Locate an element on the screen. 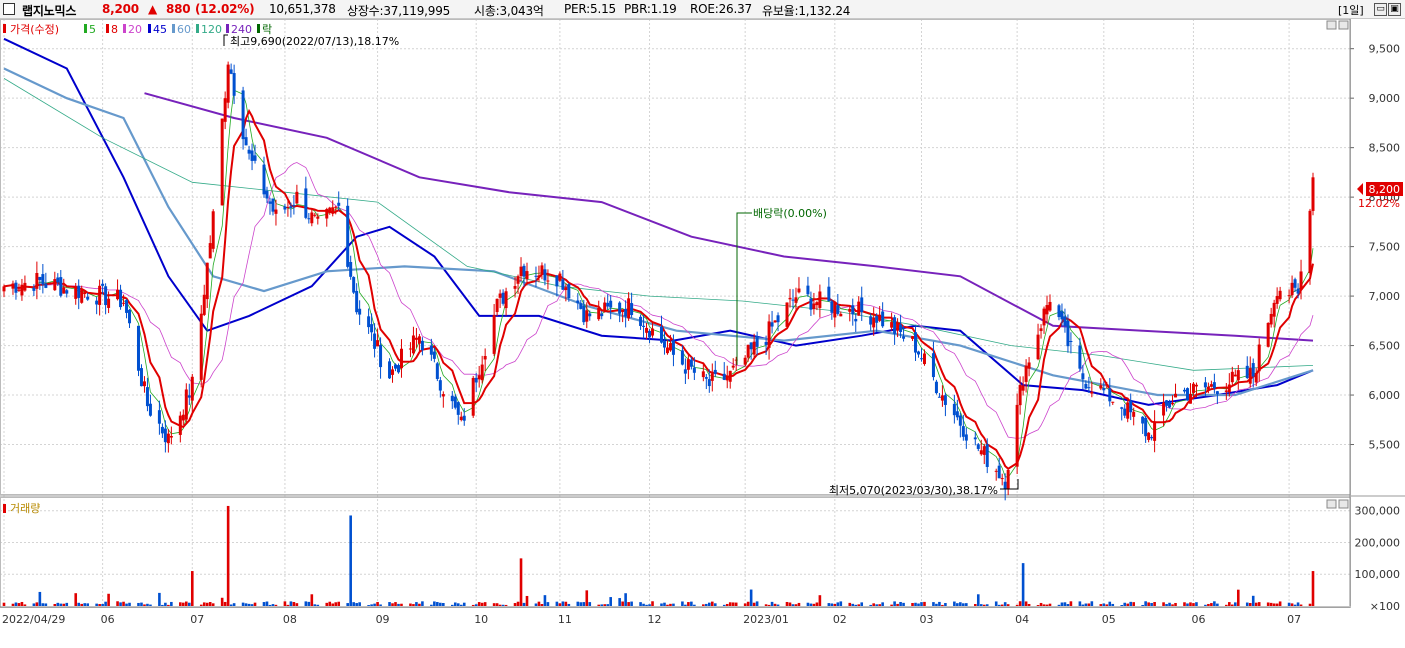 The width and height of the screenshot is (1405, 648). date-tick-label: 04 is located at coordinates (1022, 619).